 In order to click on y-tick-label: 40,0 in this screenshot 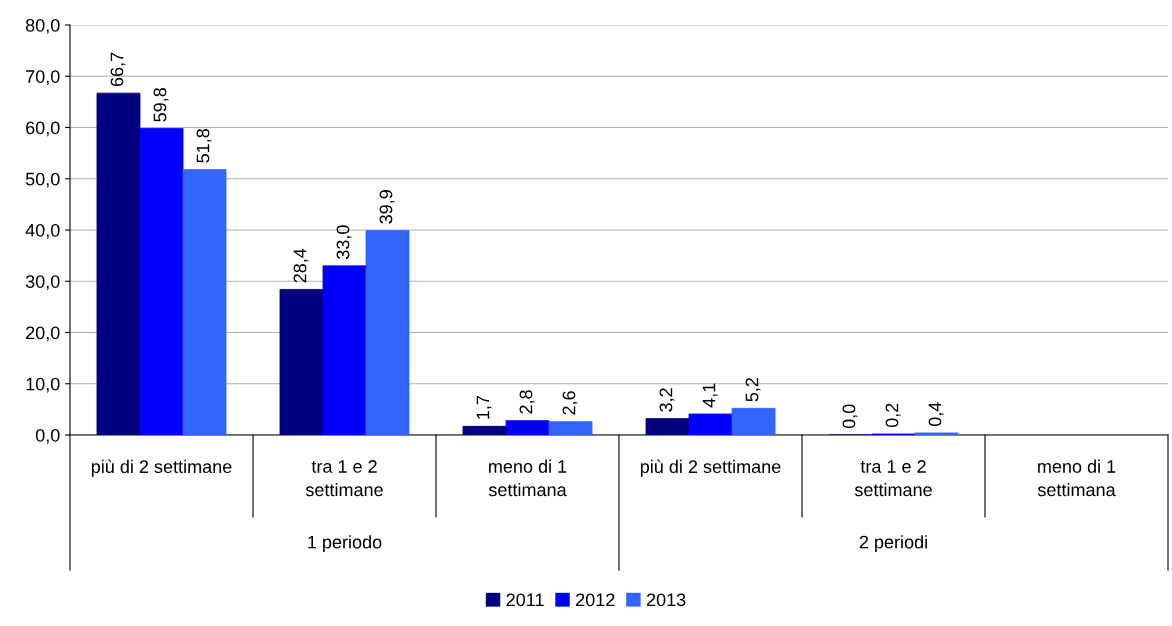, I will do `click(42, 231)`.